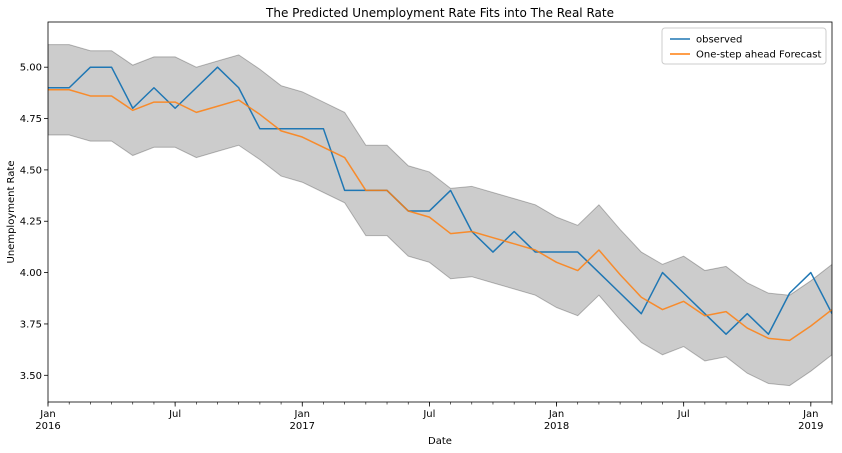 The width and height of the screenshot is (842, 453). I want to click on x-tick-year-label: 2016, so click(47, 426).